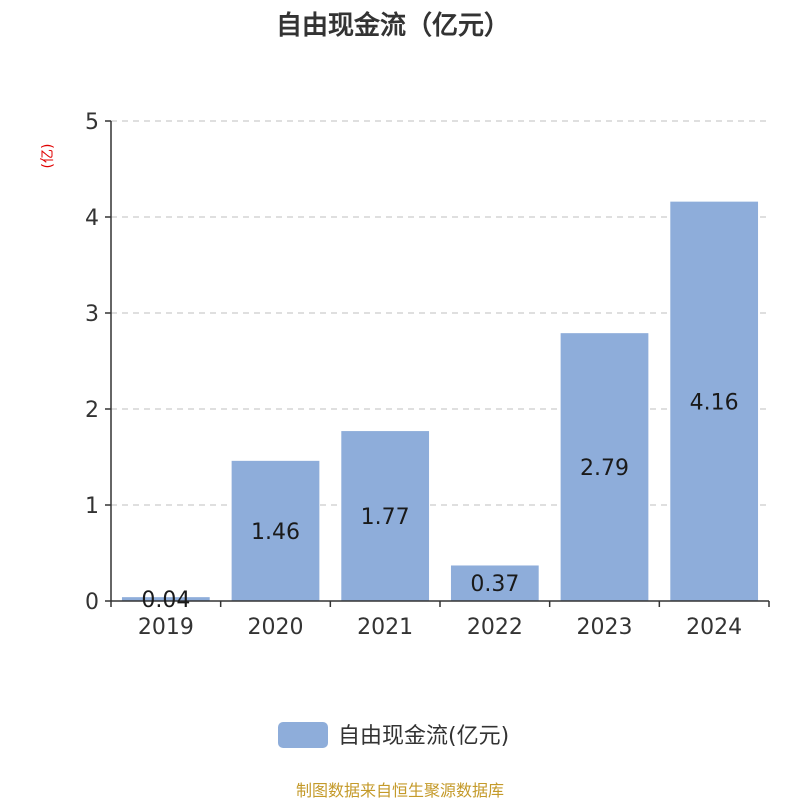 The height and width of the screenshot is (800, 800). What do you see at coordinates (393, 25) in the screenshot?
I see `chart-title: 自由现金流（亿元）` at bounding box center [393, 25].